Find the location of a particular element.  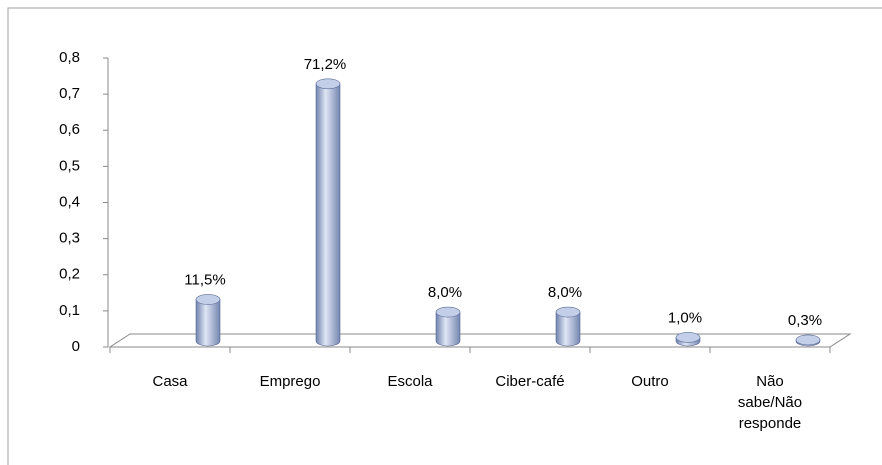

y-tick-label: 0,1 is located at coordinates (69, 310).